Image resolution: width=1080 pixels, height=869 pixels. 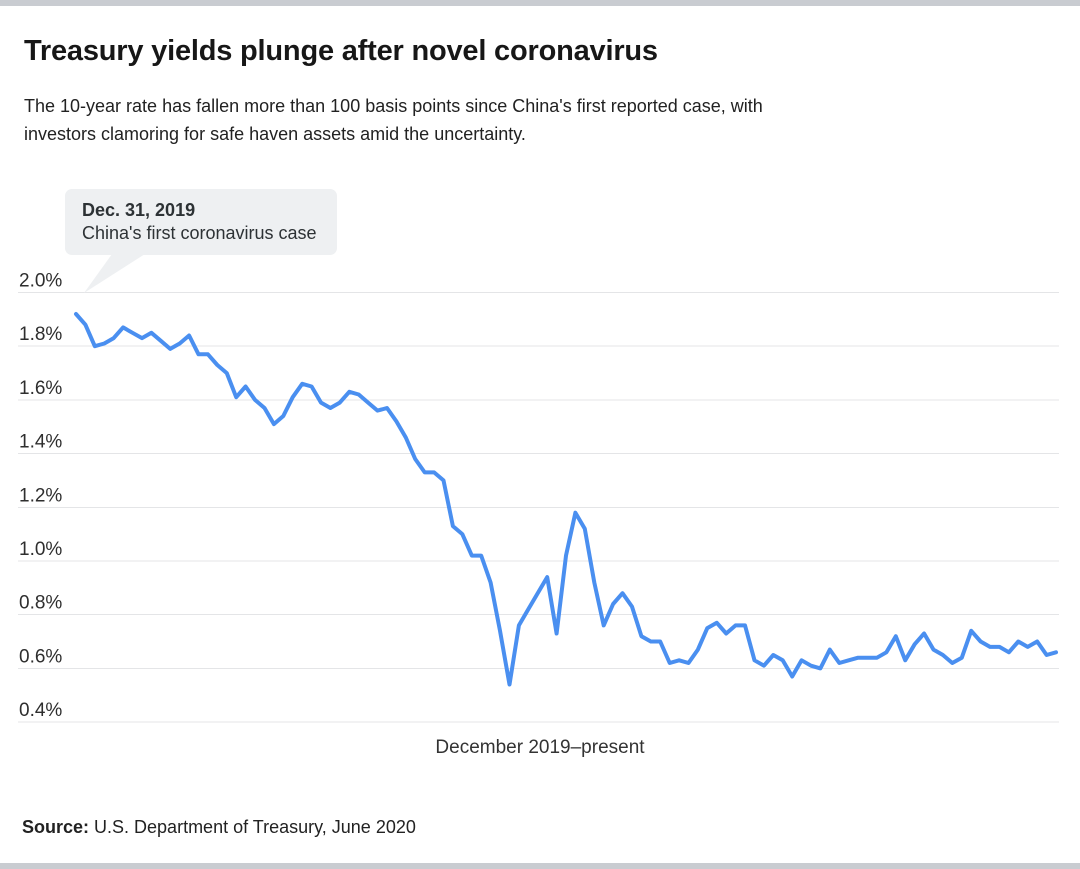 I want to click on y-tick-label: 1.6%, so click(x=40, y=388).